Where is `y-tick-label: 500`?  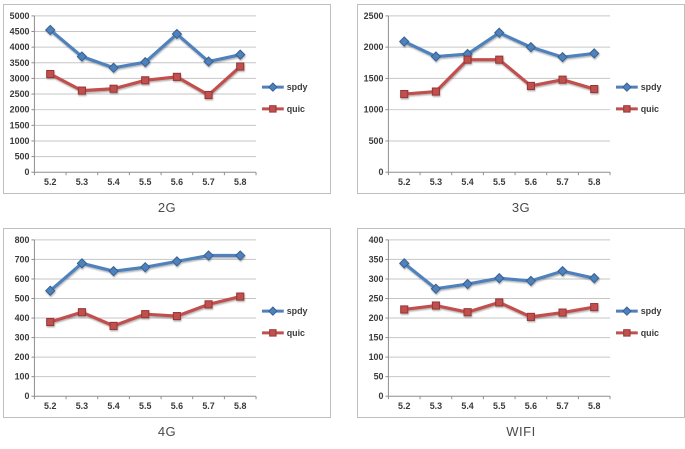
y-tick-label: 500 is located at coordinates (376, 141).